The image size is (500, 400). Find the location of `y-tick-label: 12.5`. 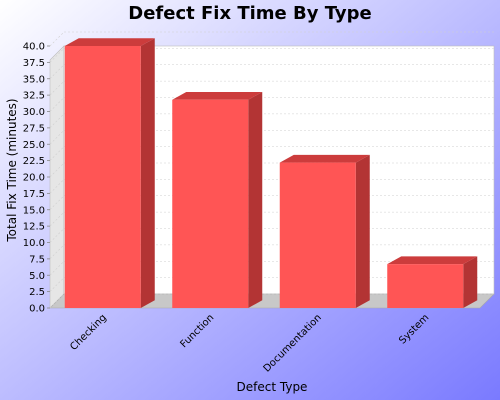

y-tick-label: 12.5 is located at coordinates (34, 227).